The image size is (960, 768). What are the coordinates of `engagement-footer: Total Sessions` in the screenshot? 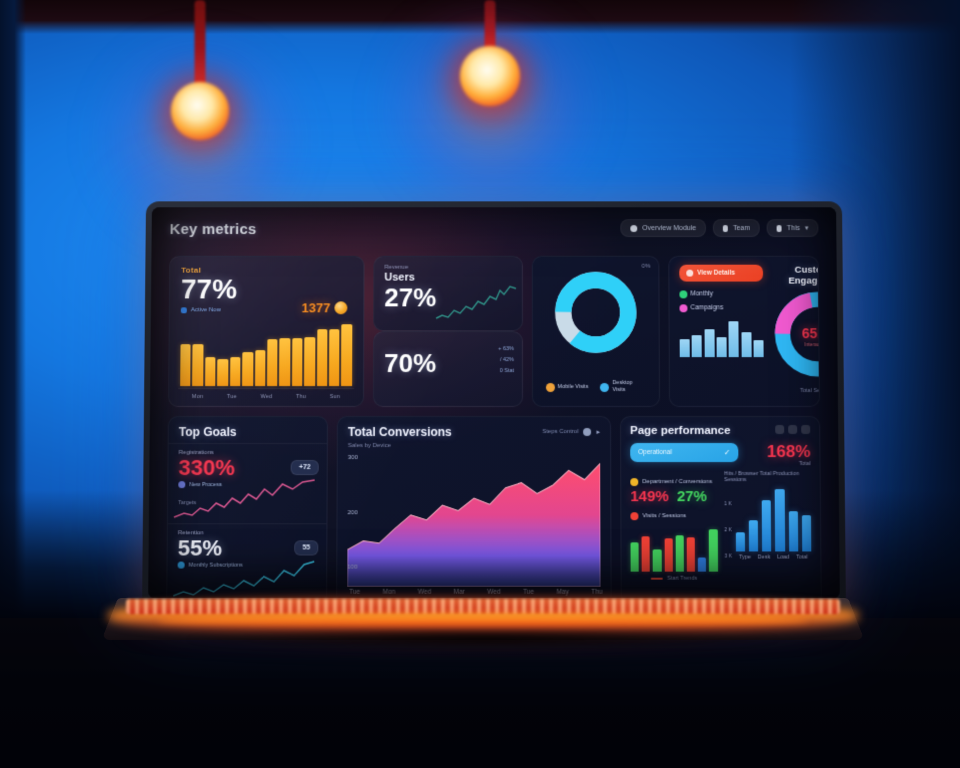 It's located at (810, 391).